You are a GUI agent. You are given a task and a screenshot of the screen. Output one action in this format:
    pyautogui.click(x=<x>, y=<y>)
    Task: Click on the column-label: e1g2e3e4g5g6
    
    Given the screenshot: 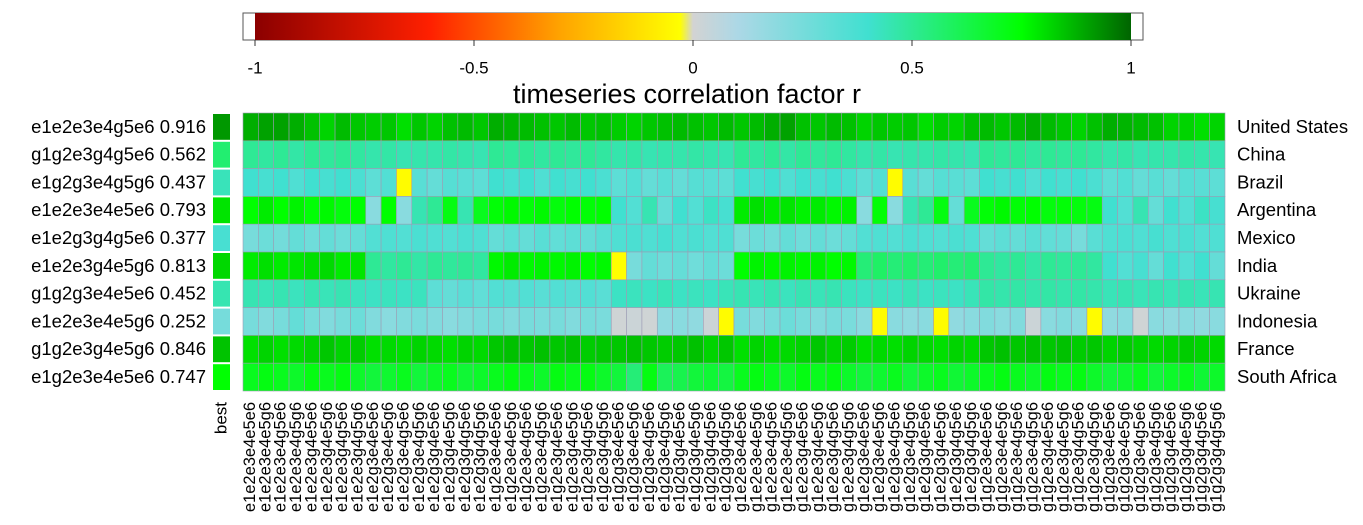 What is the action you would take?
    pyautogui.click(x=542, y=457)
    